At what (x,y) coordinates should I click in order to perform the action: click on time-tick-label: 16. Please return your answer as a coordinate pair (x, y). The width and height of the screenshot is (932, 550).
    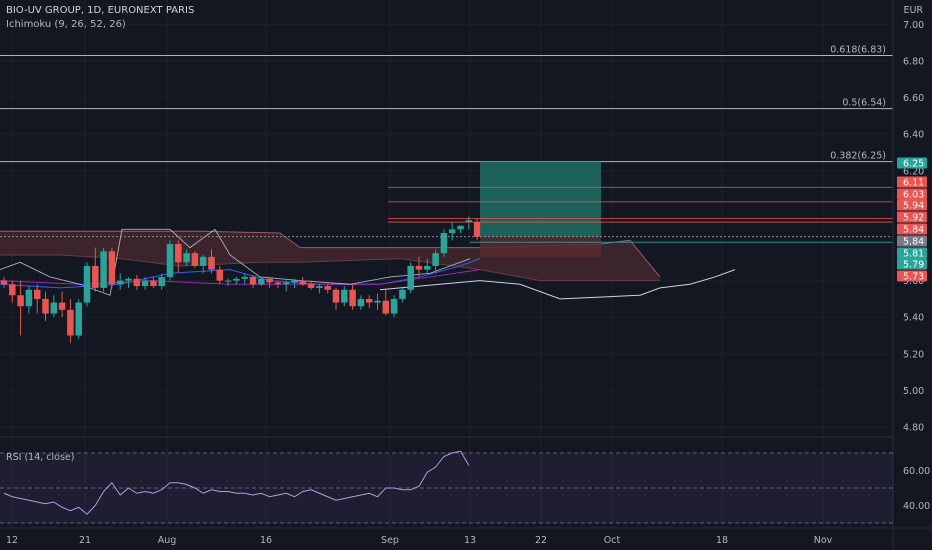
    Looking at the image, I should click on (266, 540).